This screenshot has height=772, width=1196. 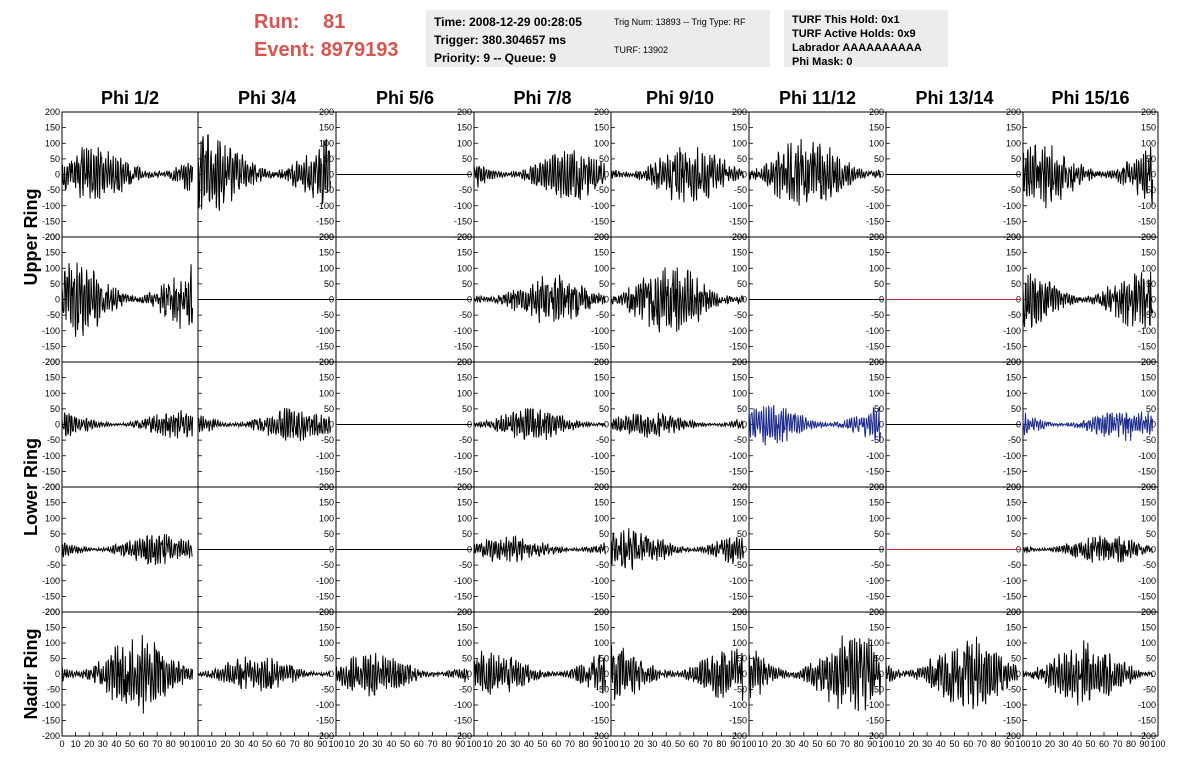 What do you see at coordinates (325, 736) in the screenshot?
I see `y-tick-label: -200` at bounding box center [325, 736].